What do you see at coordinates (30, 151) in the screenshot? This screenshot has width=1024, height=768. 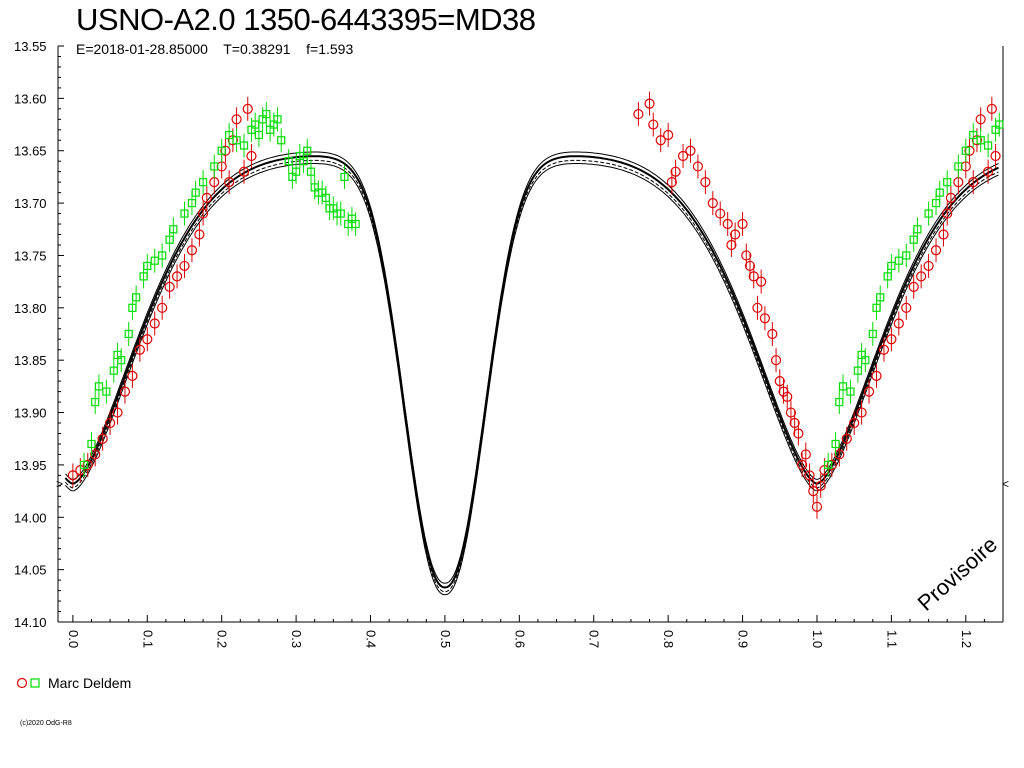 I see `y-tick-label: 13.65` at bounding box center [30, 151].